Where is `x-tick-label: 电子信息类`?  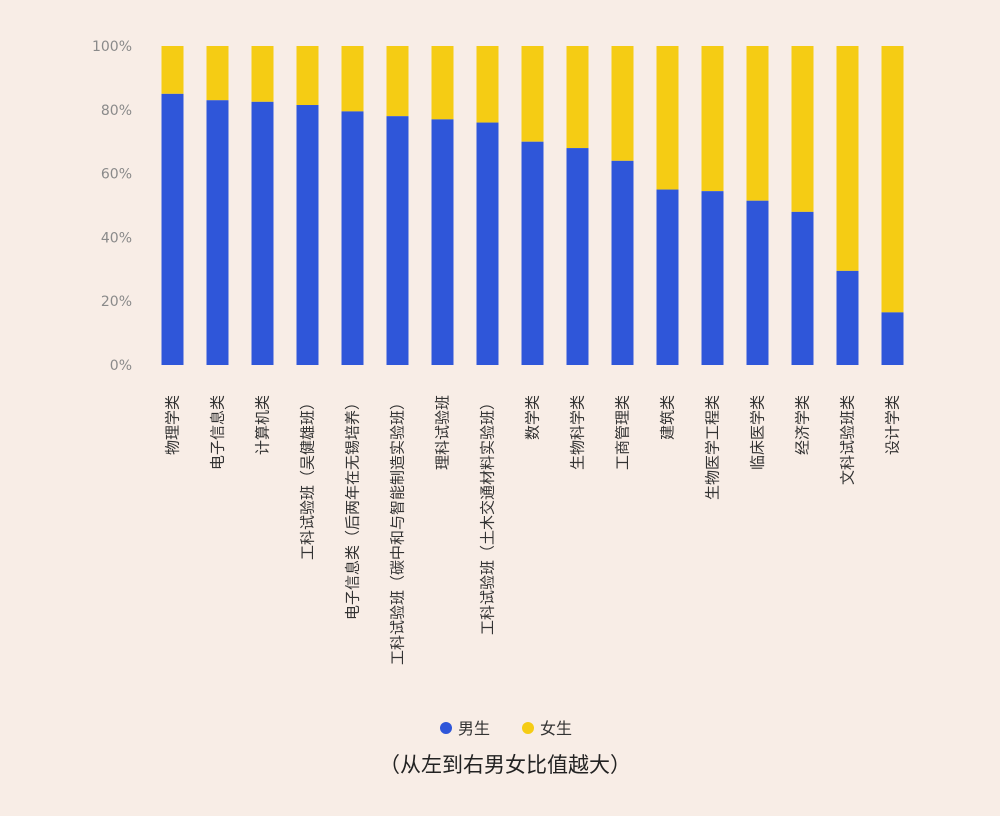
x-tick-label: 电子信息类 is located at coordinates (218, 432).